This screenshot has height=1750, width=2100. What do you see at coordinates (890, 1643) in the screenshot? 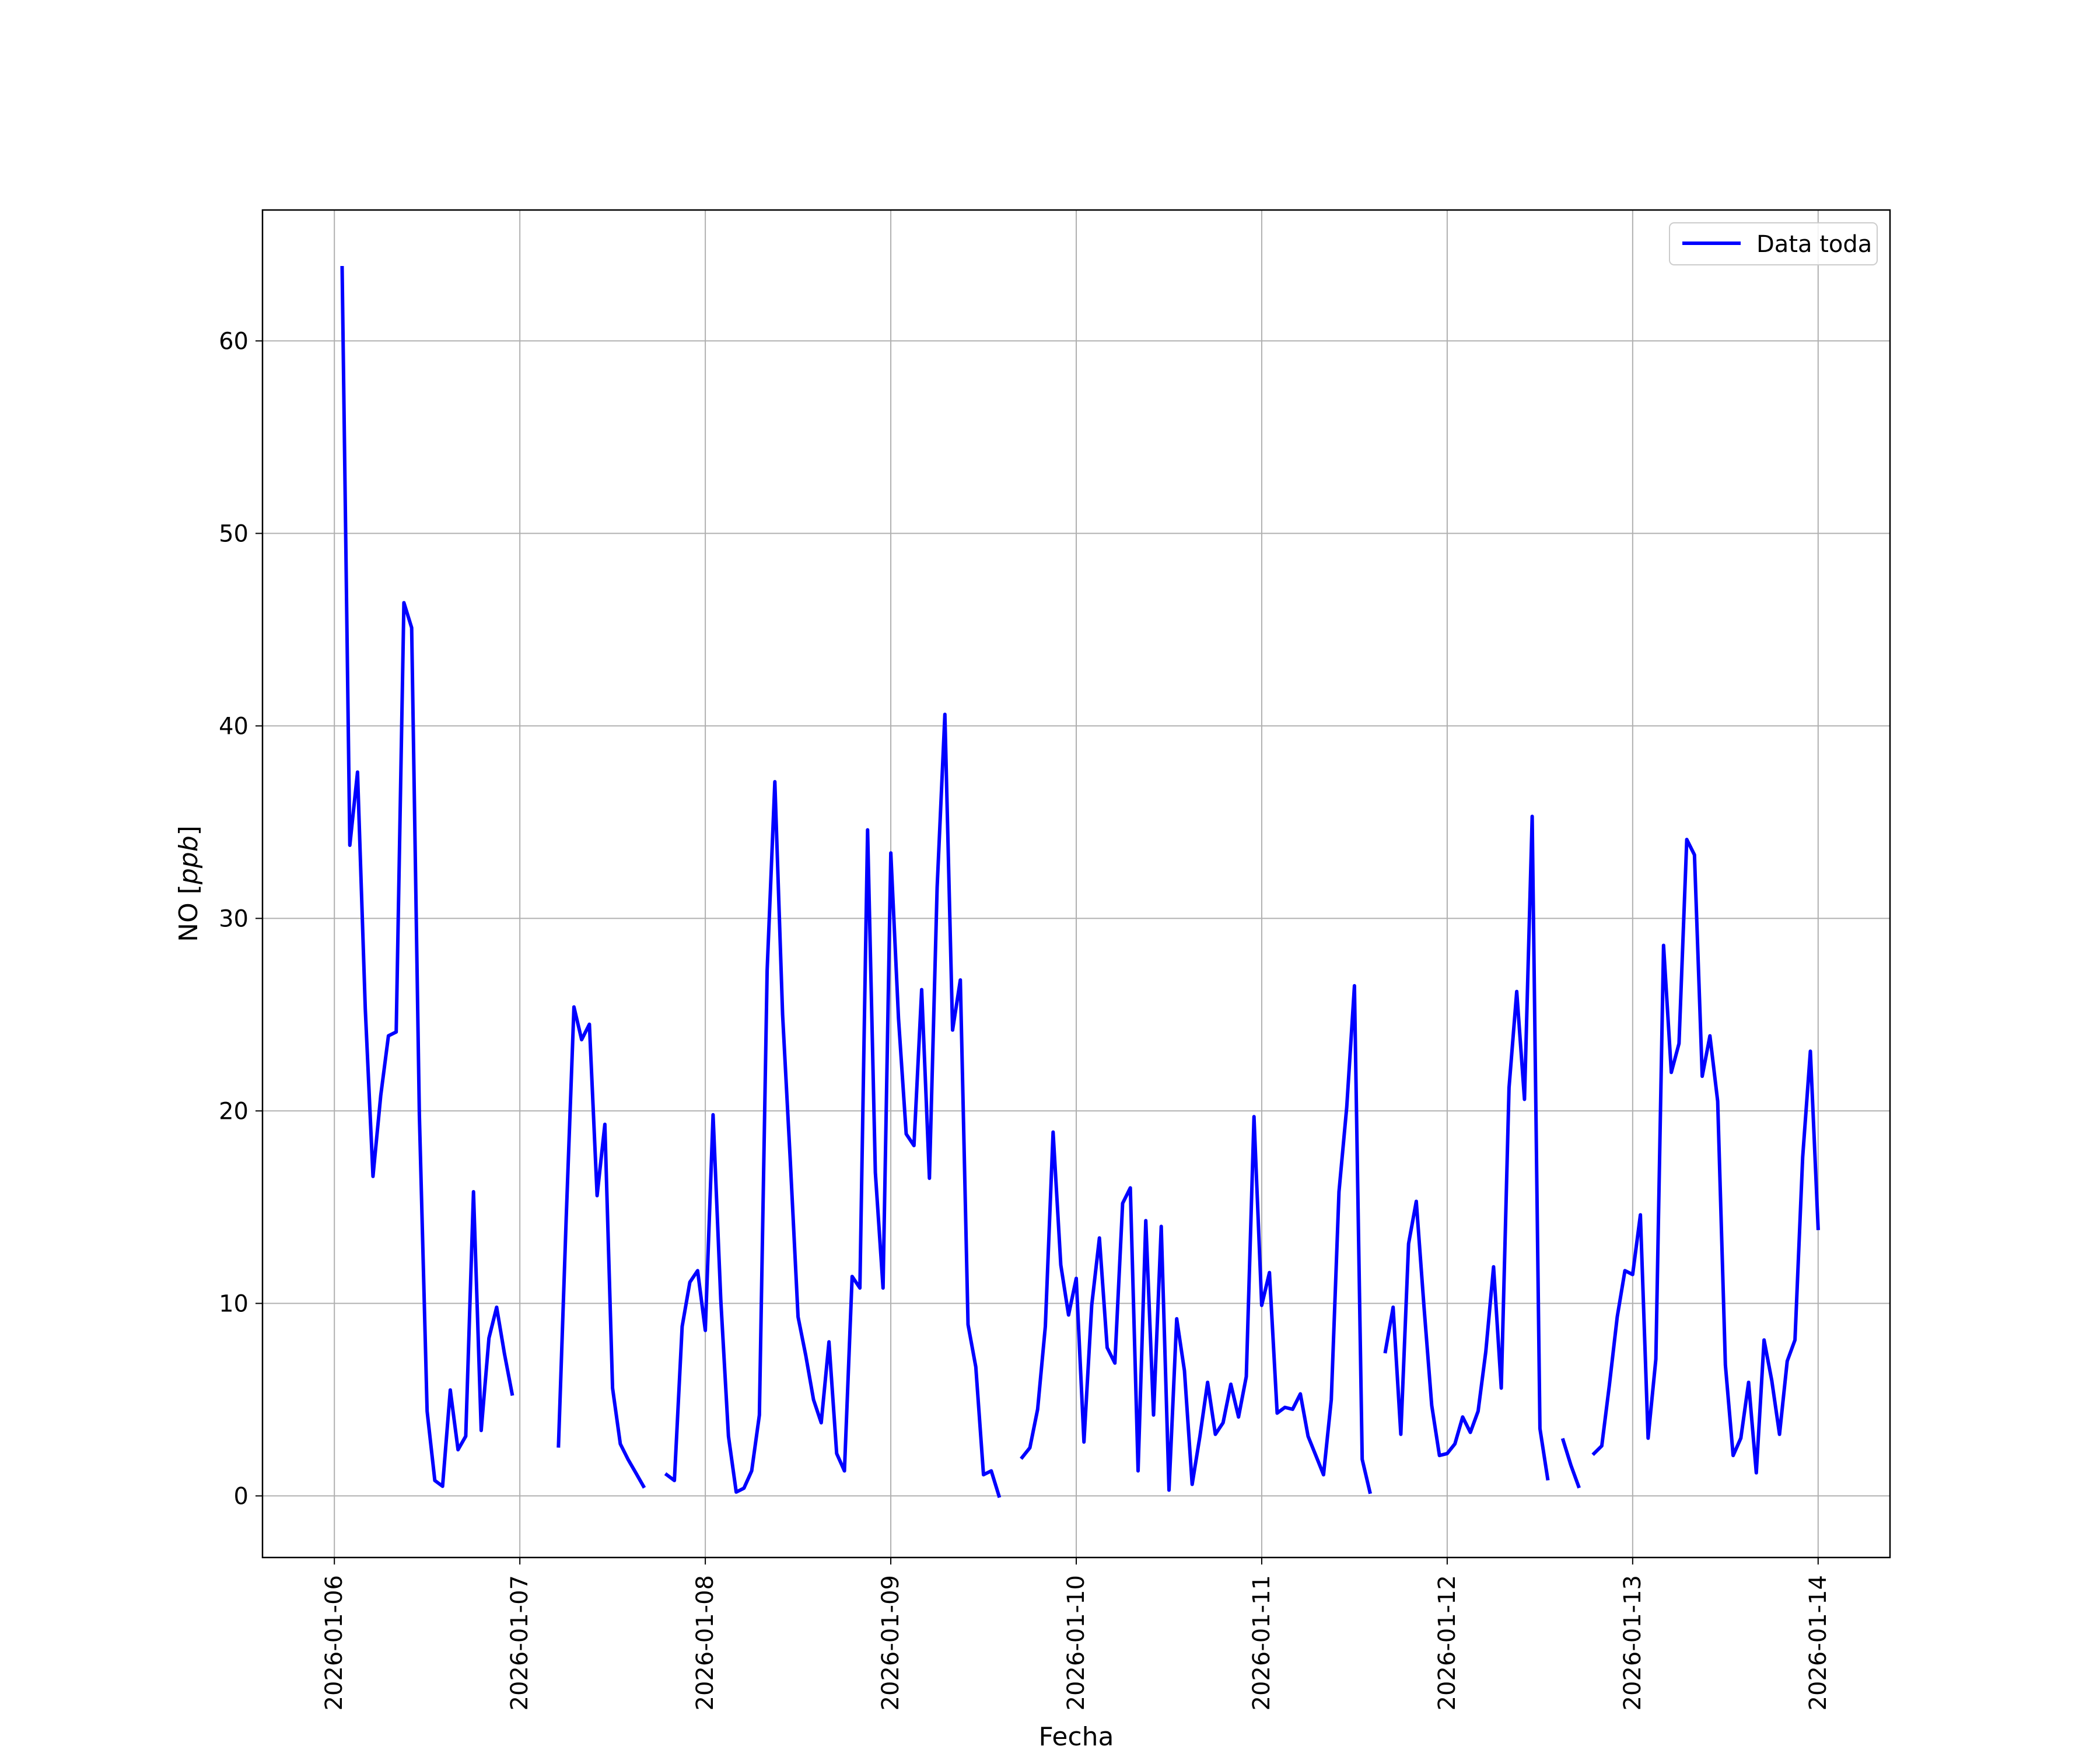
I see `x-tick-label: 2026-01-09` at bounding box center [890, 1643].